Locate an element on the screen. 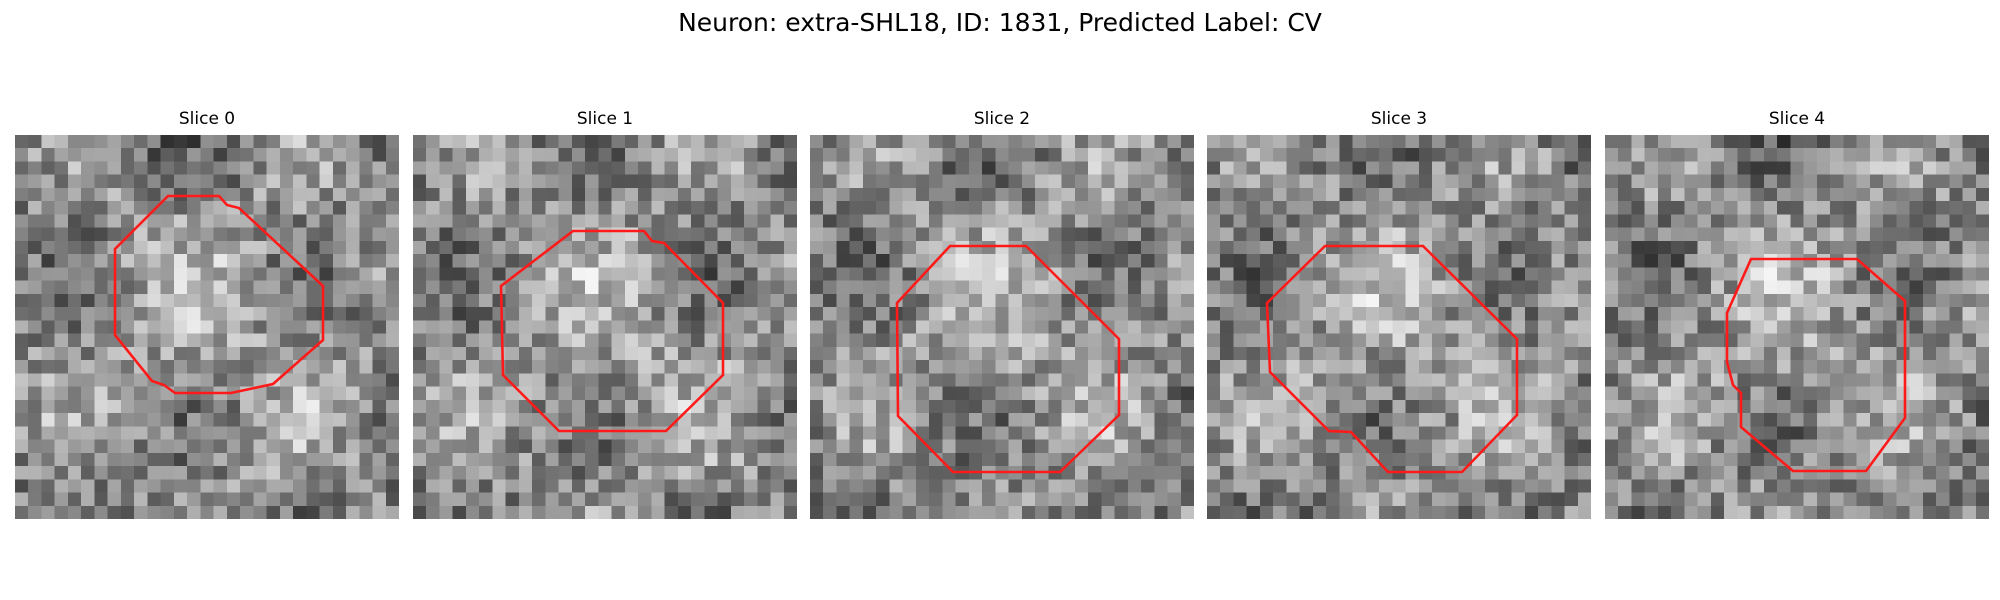  slice-title: Slice 3 is located at coordinates (1399, 119).